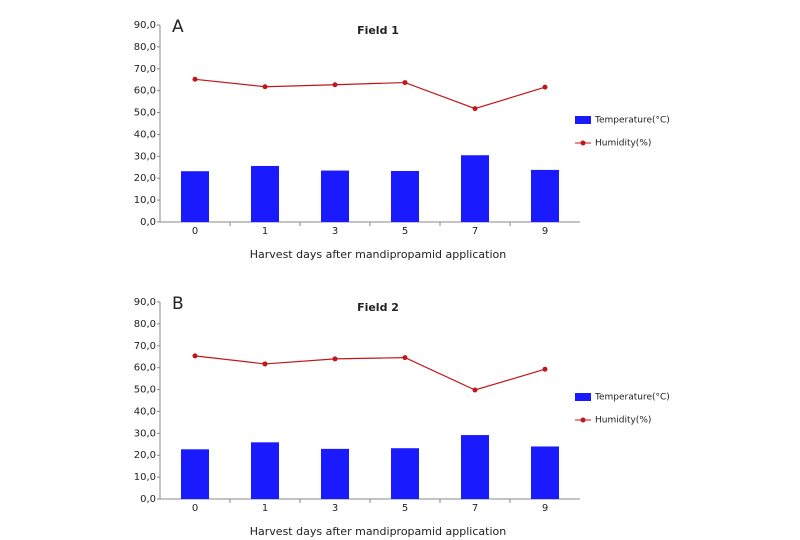  Describe the element at coordinates (178, 304) in the screenshot. I see `panel-label: B` at that location.